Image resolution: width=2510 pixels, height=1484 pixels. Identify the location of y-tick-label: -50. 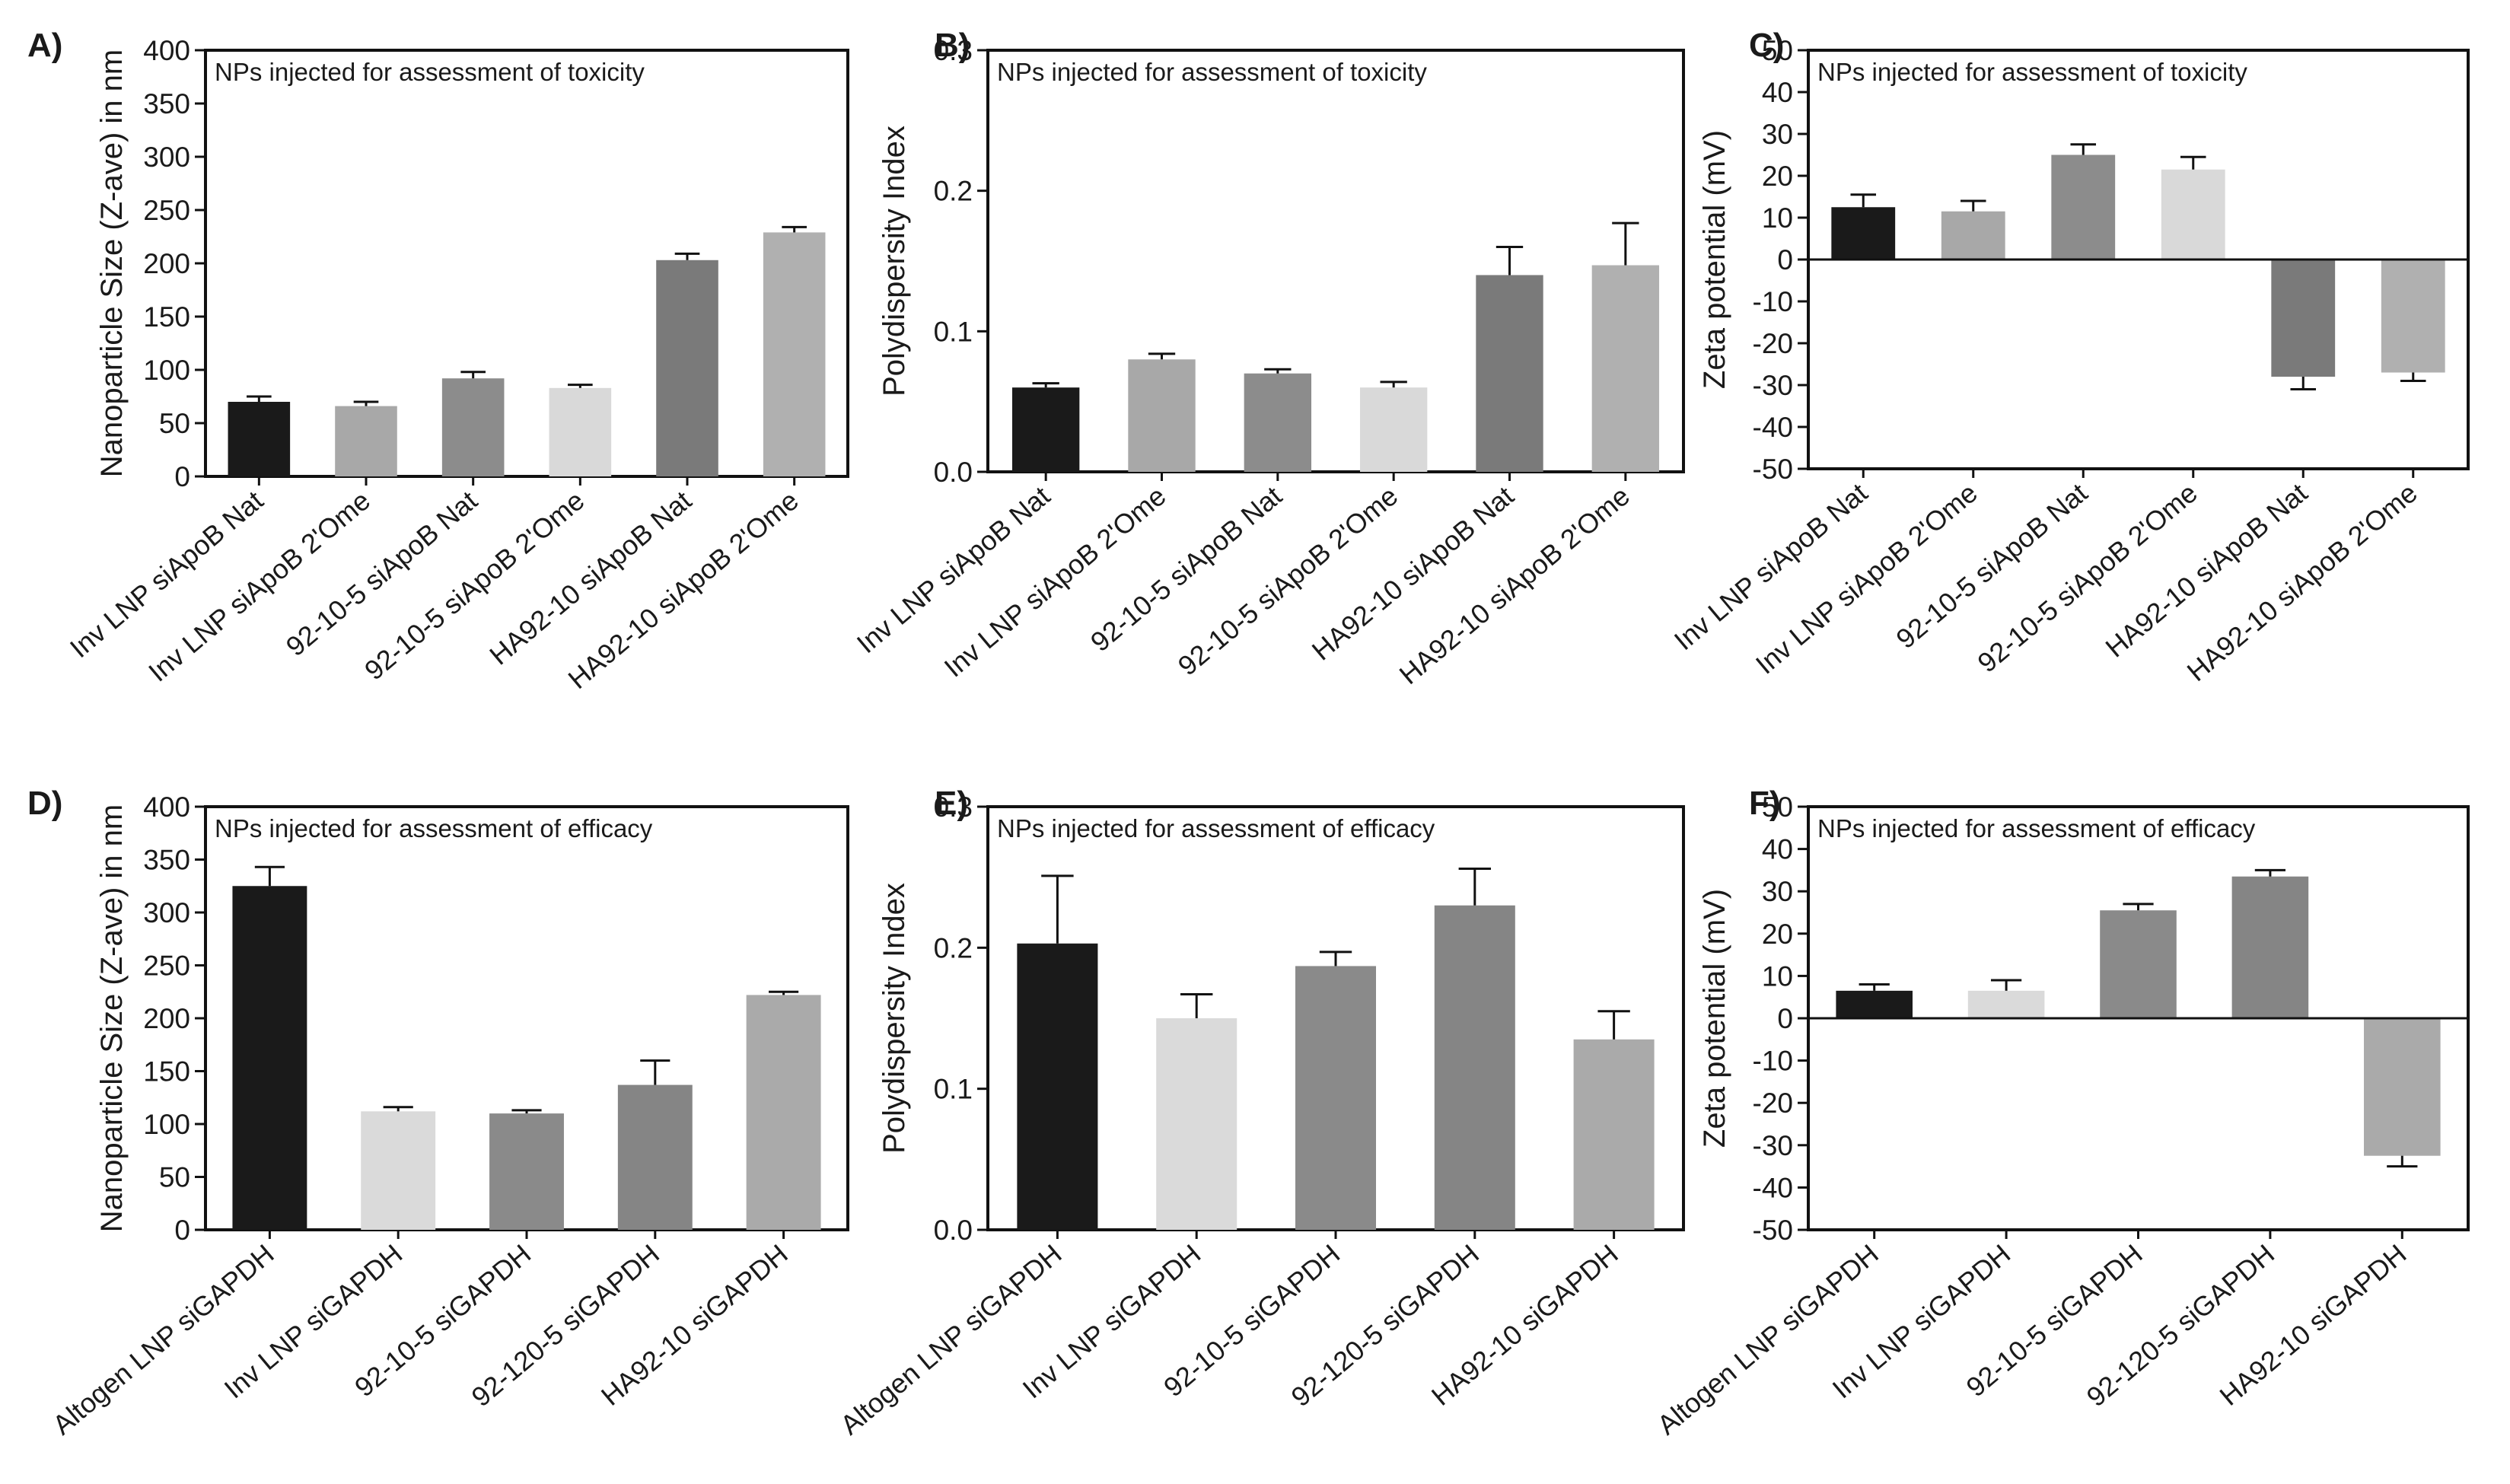
(1773, 1230).